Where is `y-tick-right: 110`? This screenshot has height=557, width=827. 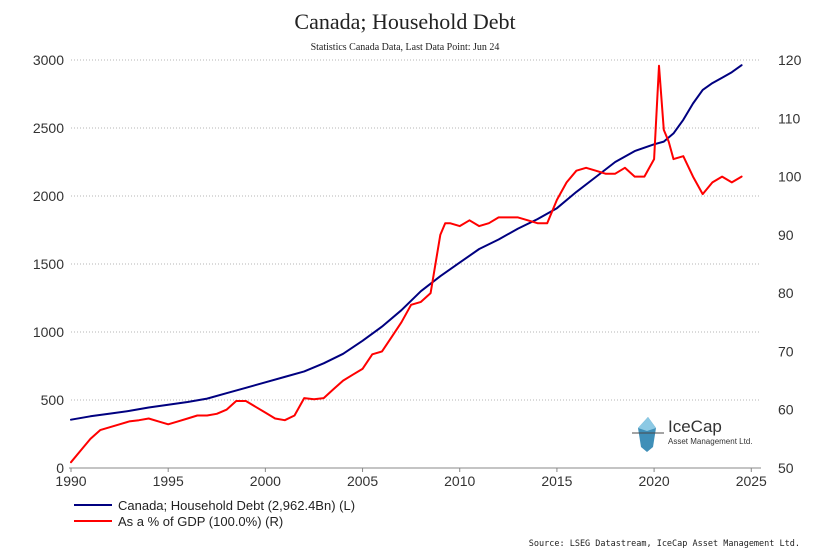
y-tick-right: 110 is located at coordinates (789, 118).